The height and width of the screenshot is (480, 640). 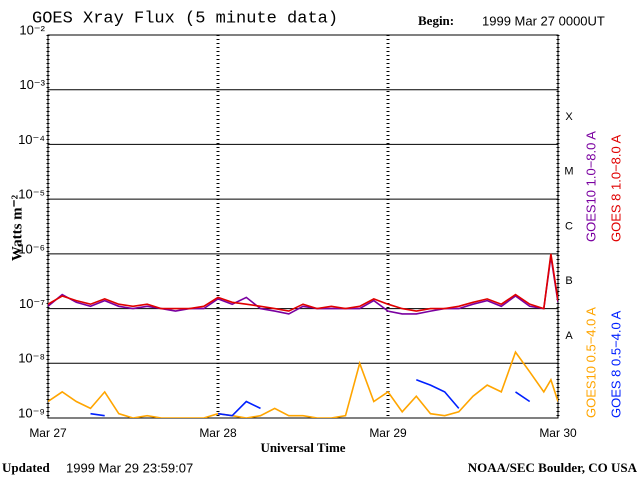 I want to click on flare-class: C, so click(x=569, y=226).